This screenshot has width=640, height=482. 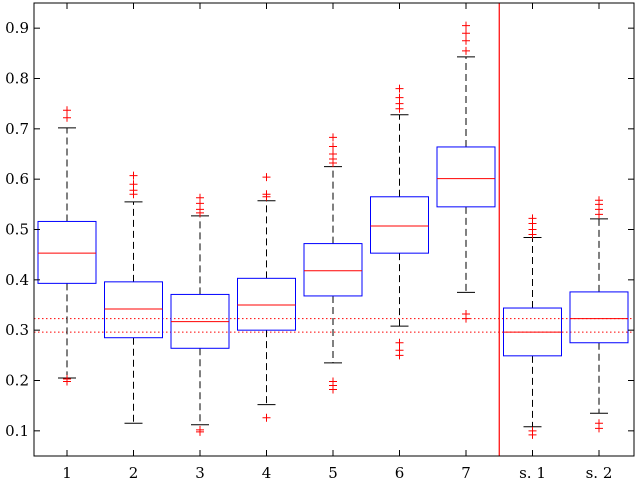 What do you see at coordinates (17, 330) in the screenshot?
I see `y-tick-label: 0.3` at bounding box center [17, 330].